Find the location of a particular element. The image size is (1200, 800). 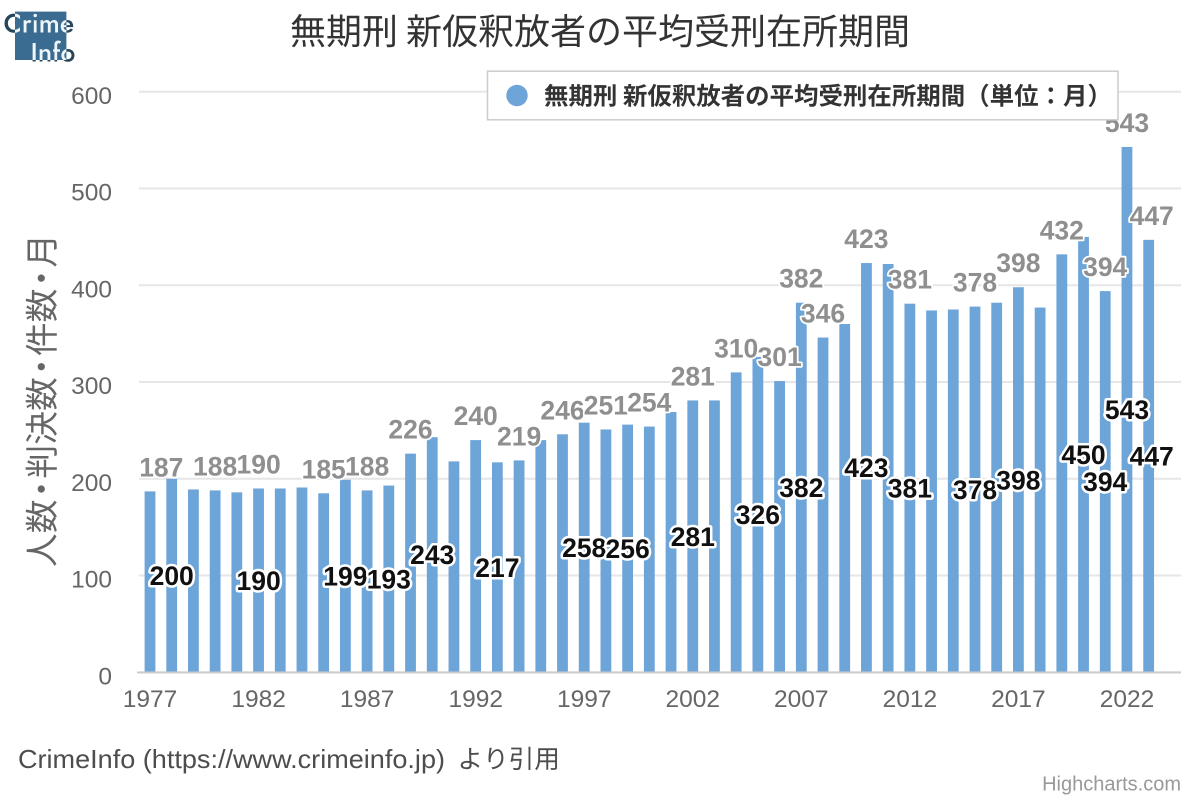

svg-text: 100 is located at coordinates (91, 580).